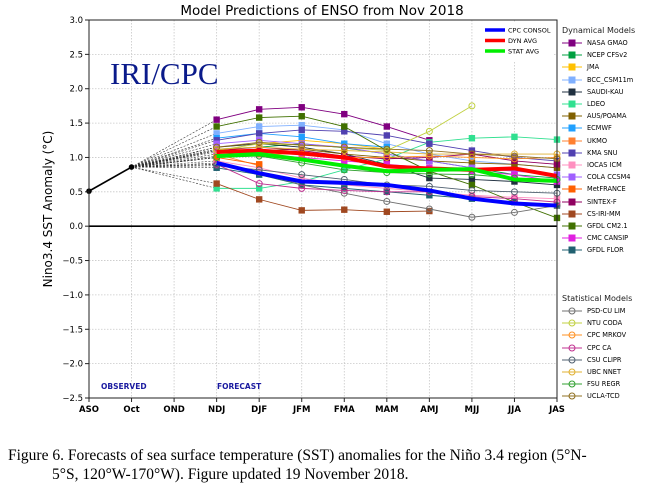 Image resolution: width=648 pixels, height=490 pixels. Describe the element at coordinates (164, 73) in the screenshot. I see `watermark: IRI/CPC` at that location.